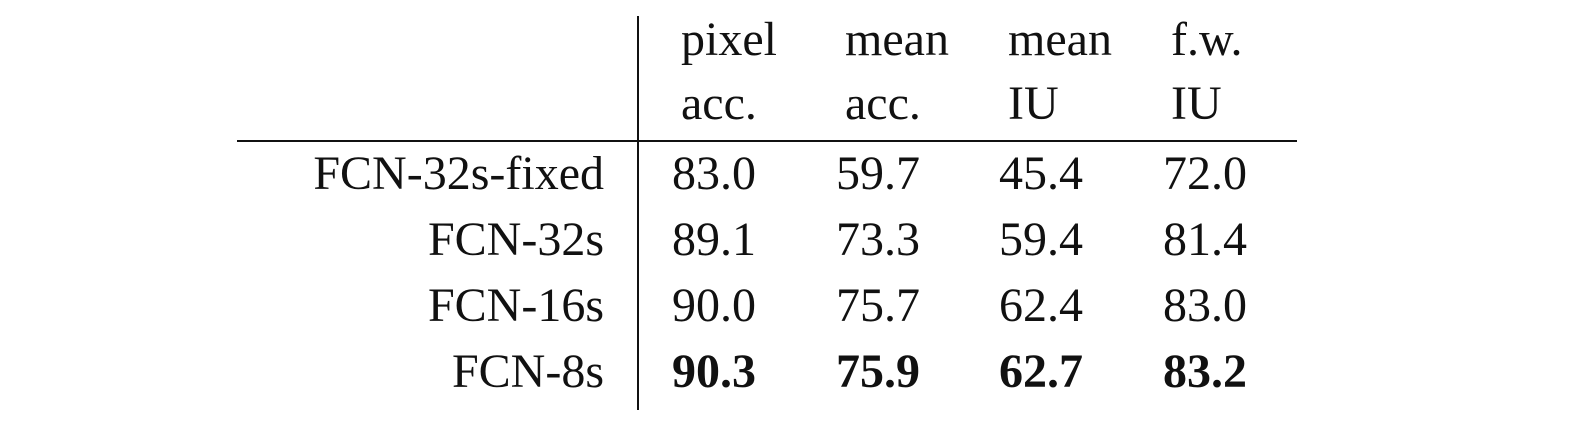  Describe the element at coordinates (1196, 103) in the screenshot. I see `header-fw-iu-line2: IU` at that location.